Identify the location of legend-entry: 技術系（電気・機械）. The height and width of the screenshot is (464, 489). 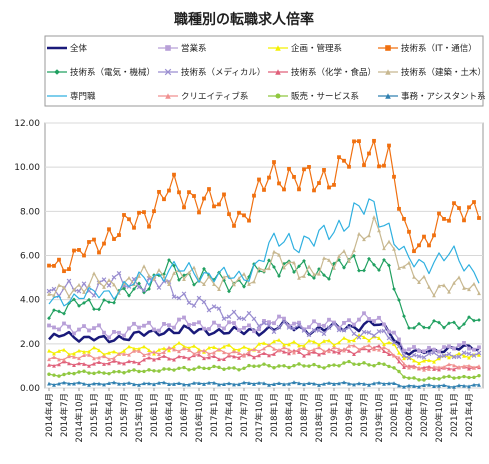
(101, 72).